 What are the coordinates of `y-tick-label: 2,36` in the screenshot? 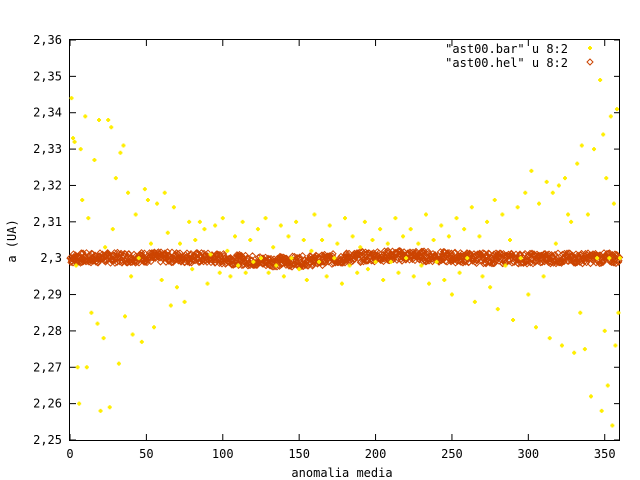 It's located at (47, 40).